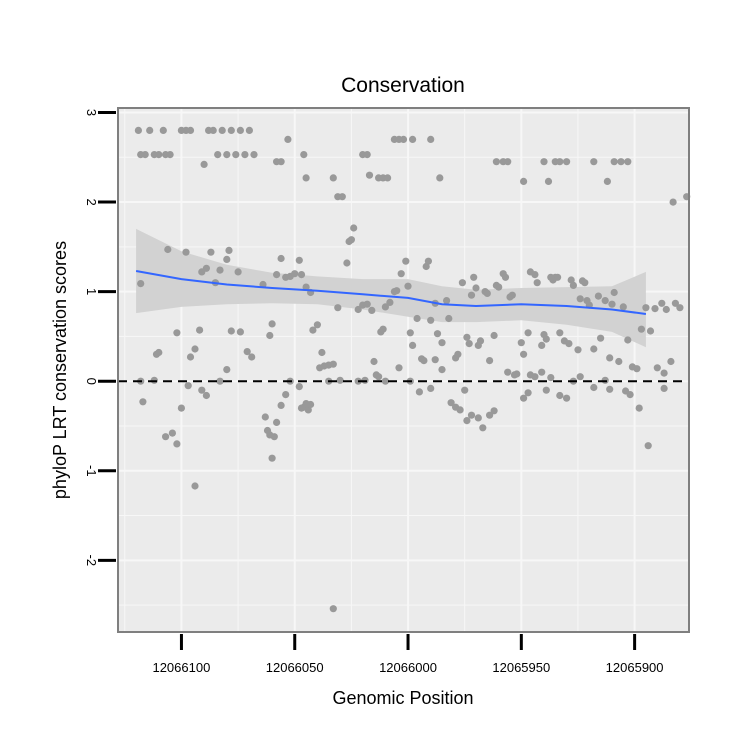 This screenshot has height=750, width=750. What do you see at coordinates (91, 112) in the screenshot?
I see `y-tick-label: 3` at bounding box center [91, 112].